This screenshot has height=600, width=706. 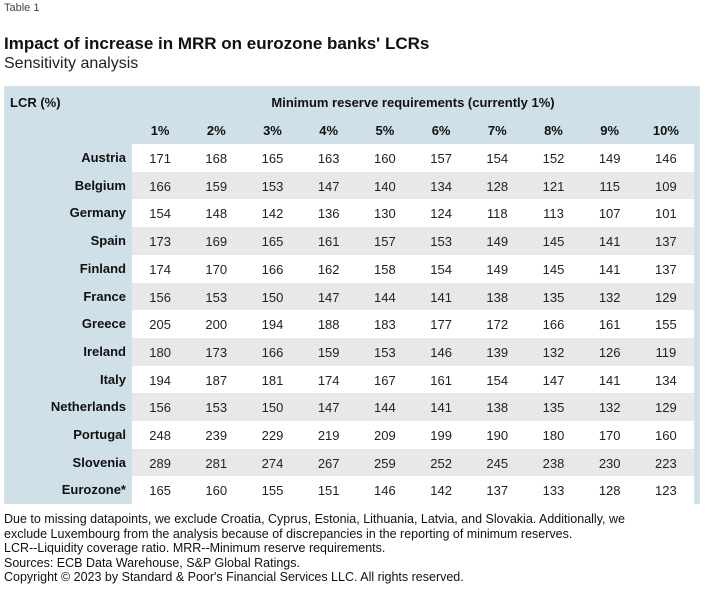 I want to click on column-header: 9%, so click(x=610, y=130).